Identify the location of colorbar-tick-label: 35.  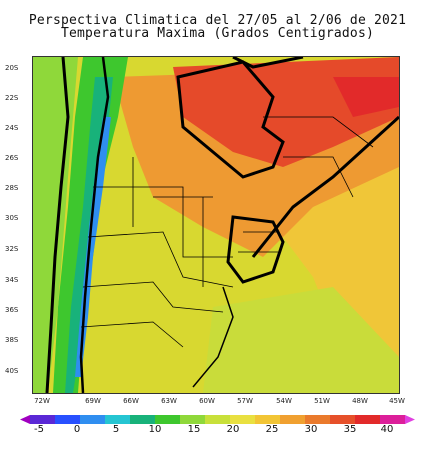
(350, 429).